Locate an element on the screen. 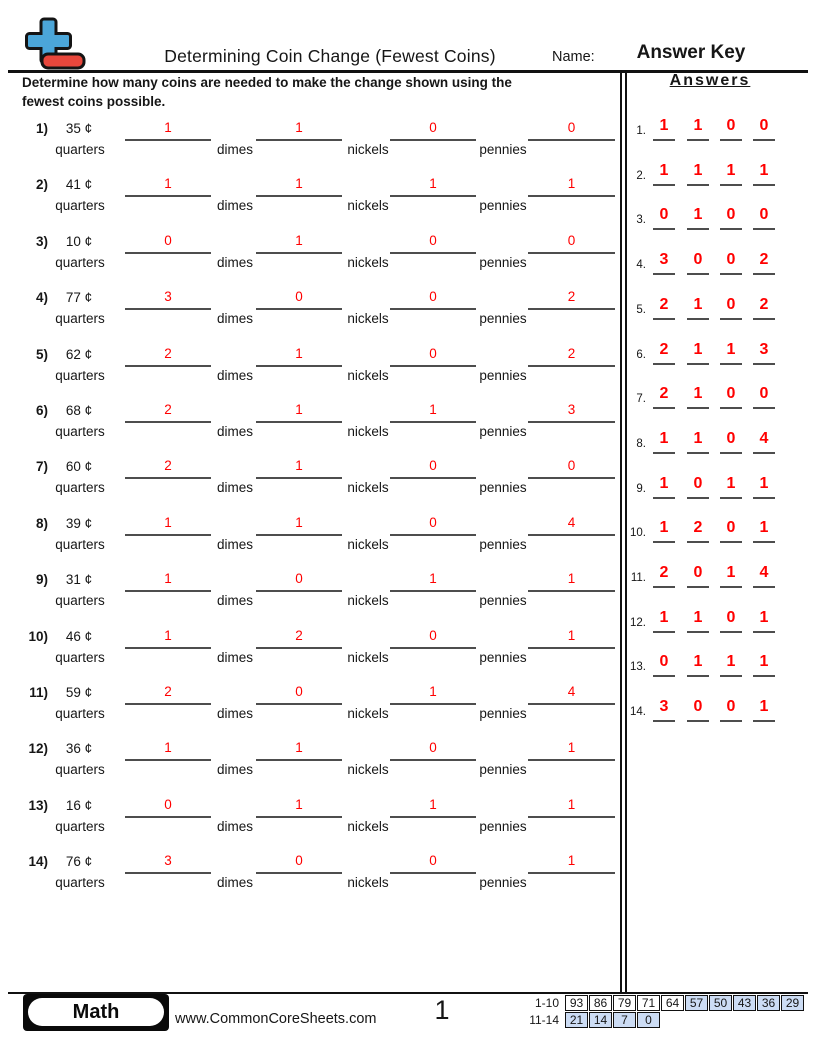  answer-key-row: 12. 1 1 0 1 is located at coordinates (719, 630).